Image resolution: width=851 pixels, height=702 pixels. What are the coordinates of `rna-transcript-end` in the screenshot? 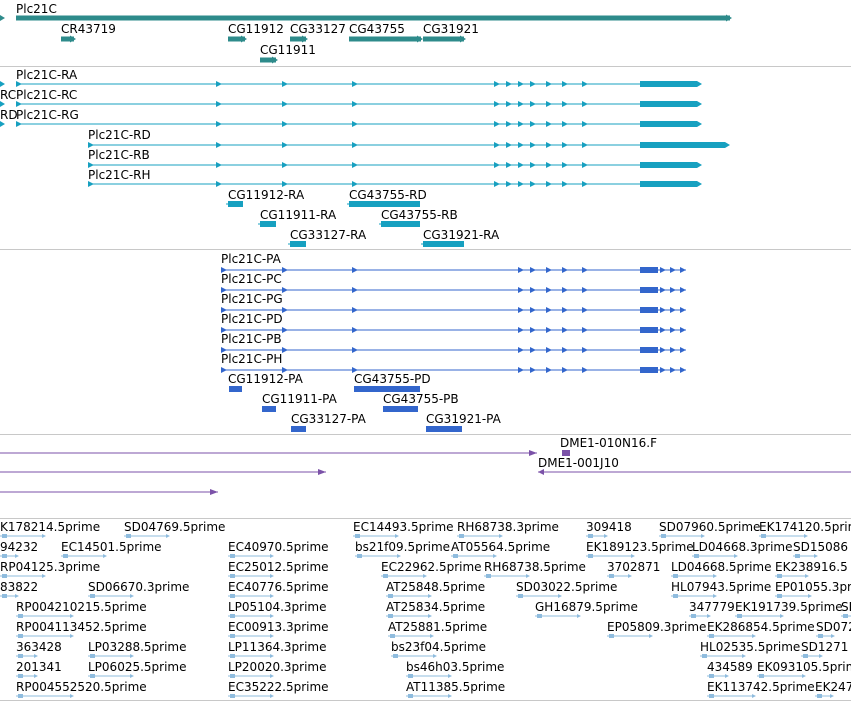 It's located at (699, 165).